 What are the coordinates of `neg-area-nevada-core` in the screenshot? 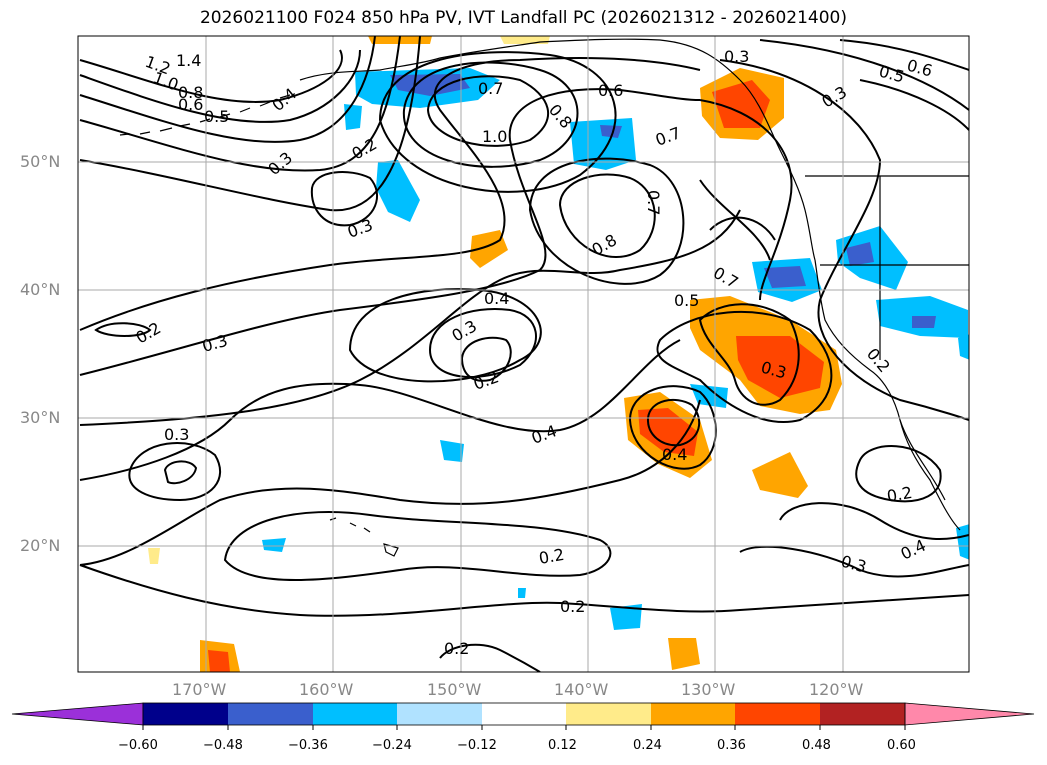 It's located at (860, 254).